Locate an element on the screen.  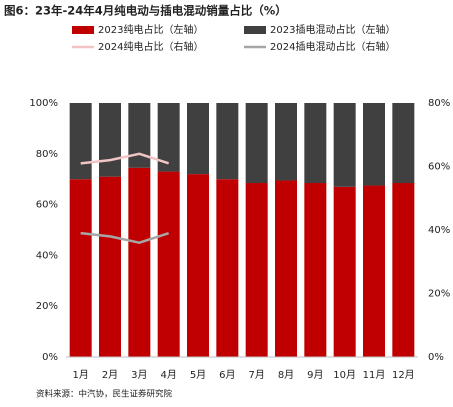
x-tick-label: 6月 is located at coordinates (227, 375).